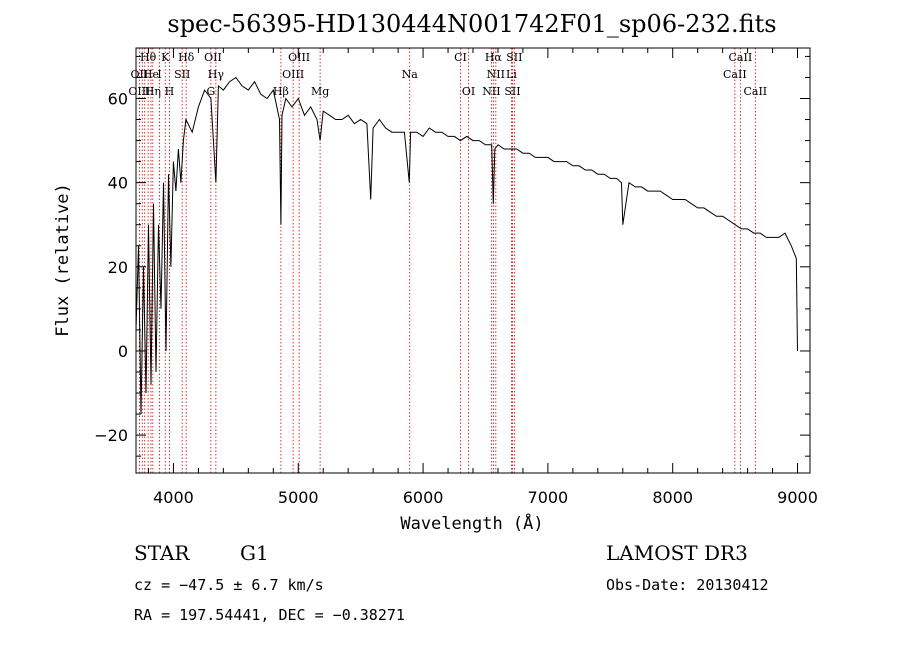 The width and height of the screenshot is (900, 654). I want to click on y-tick-label: 40, so click(118, 183).